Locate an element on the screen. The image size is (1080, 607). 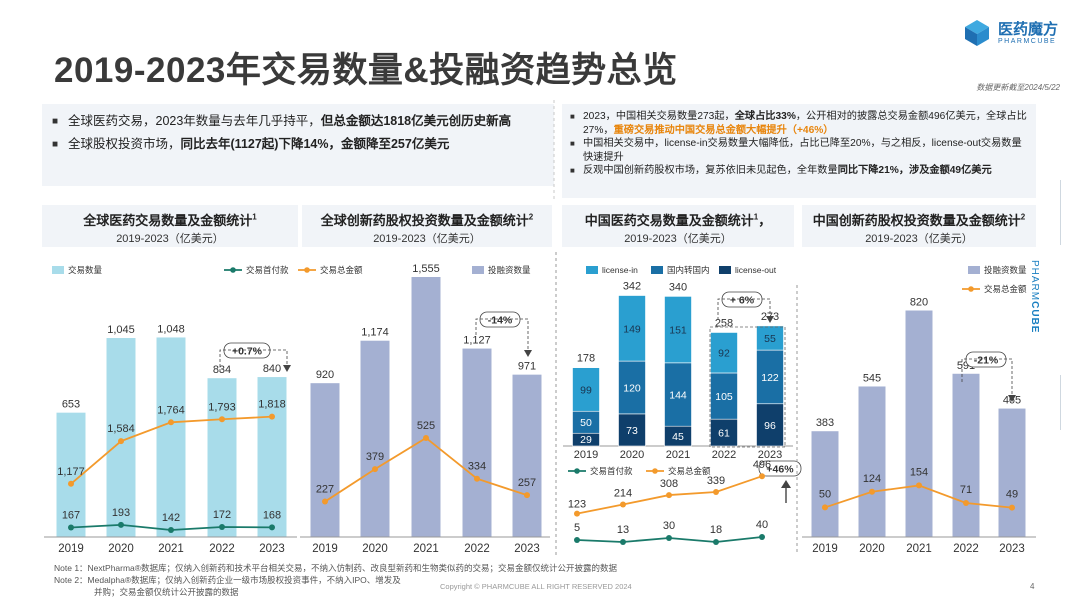
cube-logo-icon is located at coordinates (977, 33).